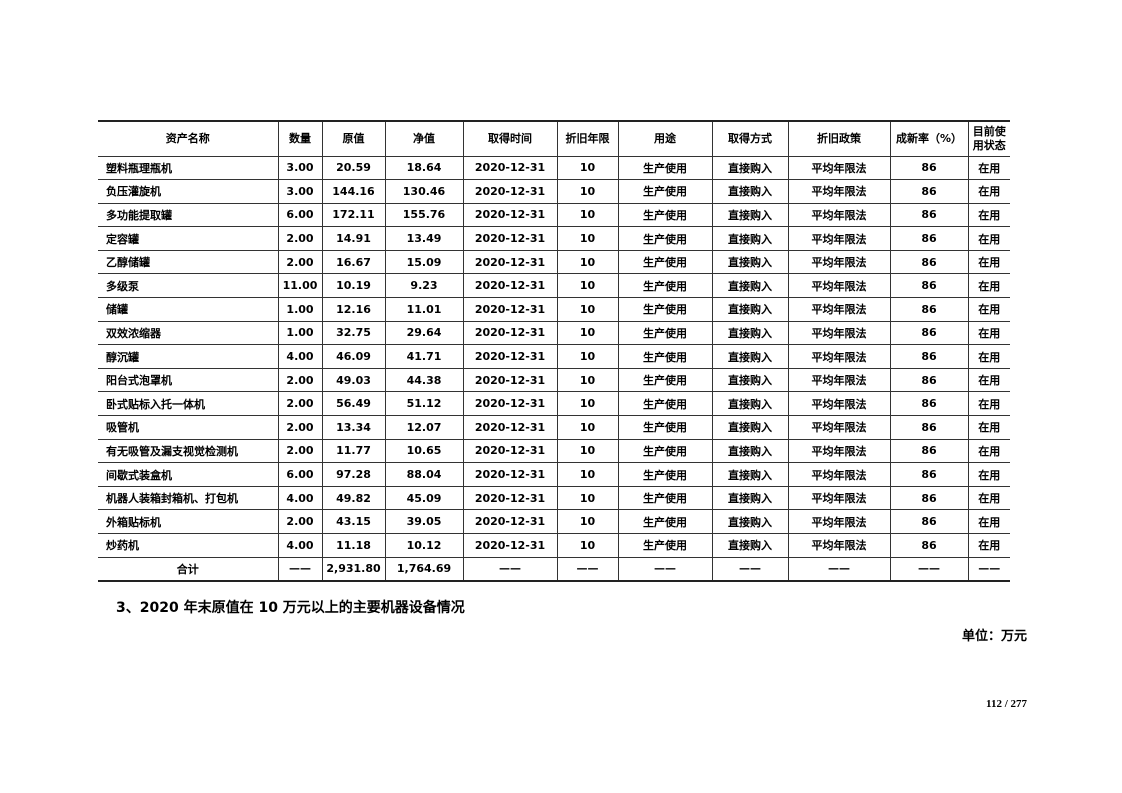 Image resolution: width=1122 pixels, height=793 pixels. I want to click on page-number: 112 / 277, so click(1006, 704).